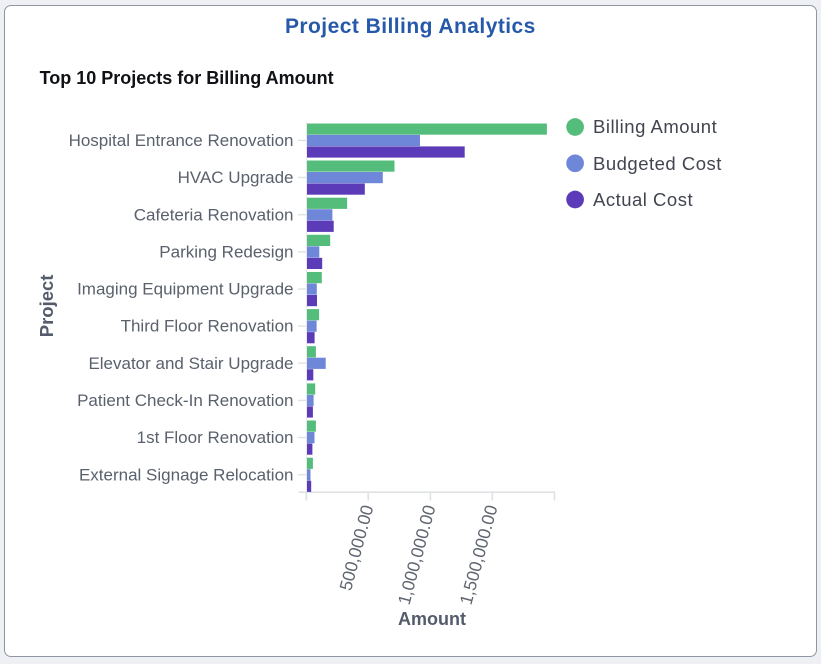  What do you see at coordinates (657, 163) in the screenshot?
I see `svg-text: Budgeted Cost` at bounding box center [657, 163].